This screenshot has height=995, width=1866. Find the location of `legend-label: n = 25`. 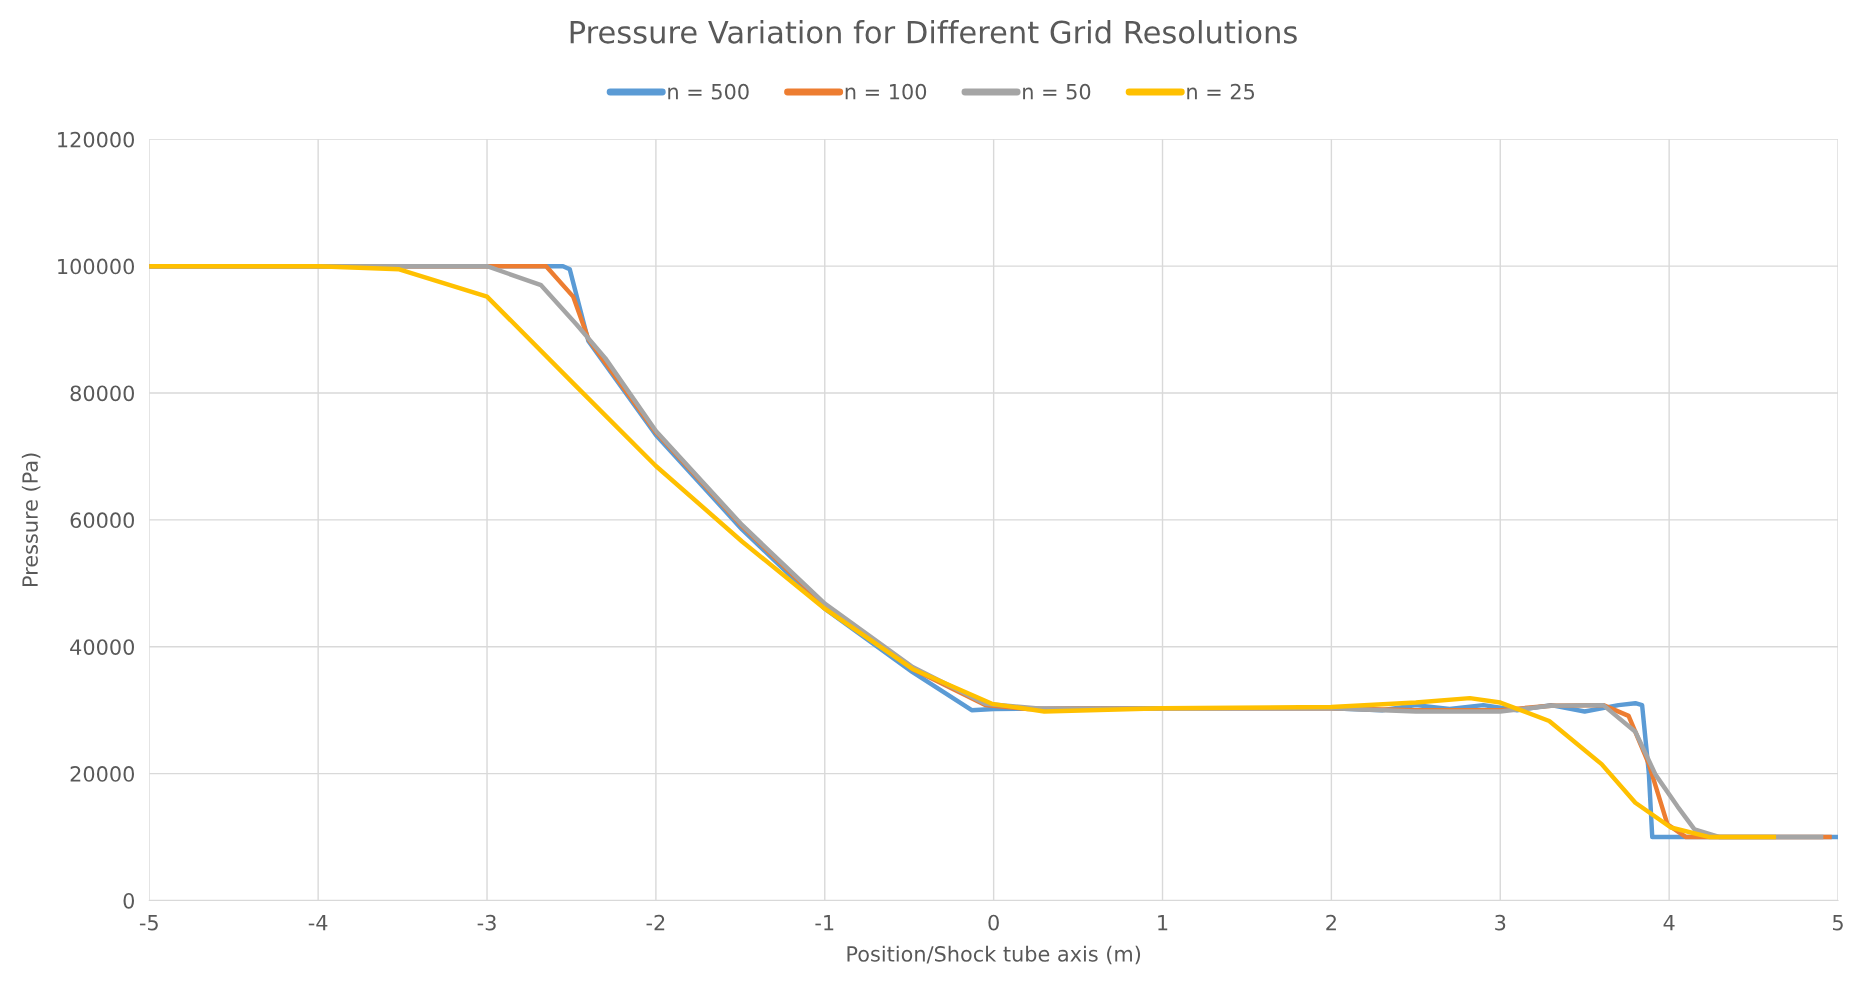

legend-label: n = 25 is located at coordinates (1221, 91).